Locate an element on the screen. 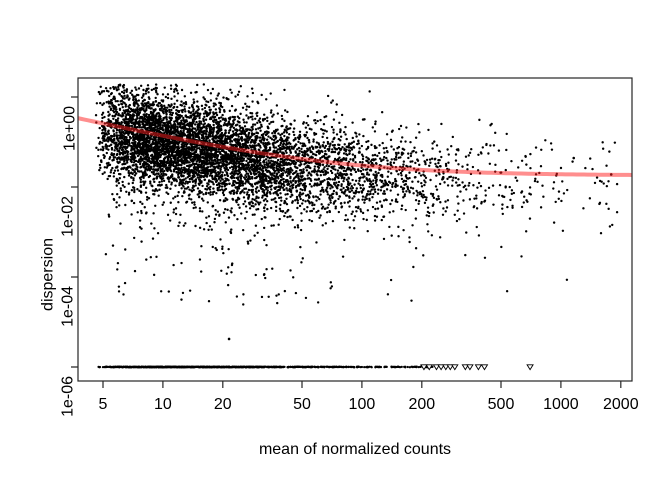 This screenshot has width=672, height=480. x-tick-label: 20 is located at coordinates (222, 404).